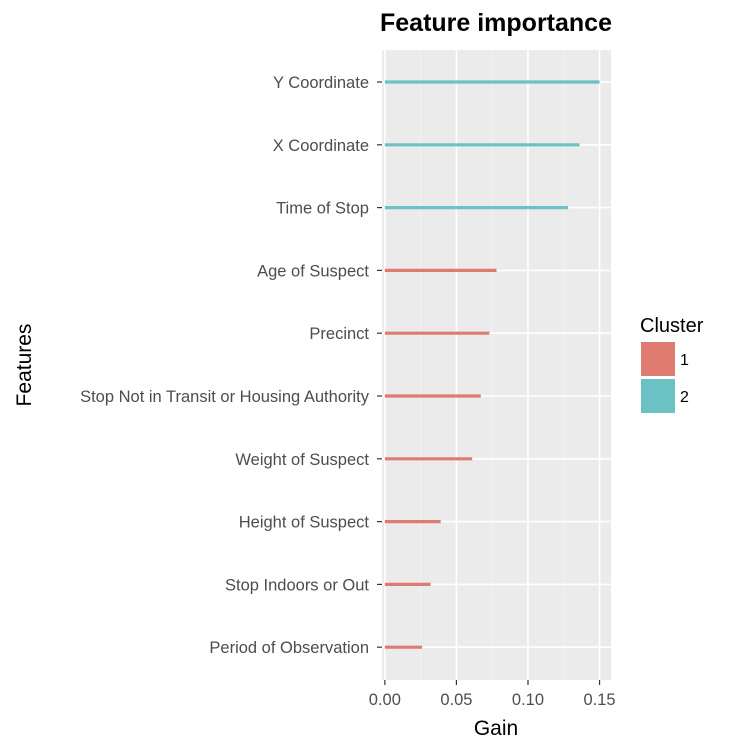 Image resolution: width=750 pixels, height=750 pixels. I want to click on y-tick-label: X Coordinate, so click(321, 146).